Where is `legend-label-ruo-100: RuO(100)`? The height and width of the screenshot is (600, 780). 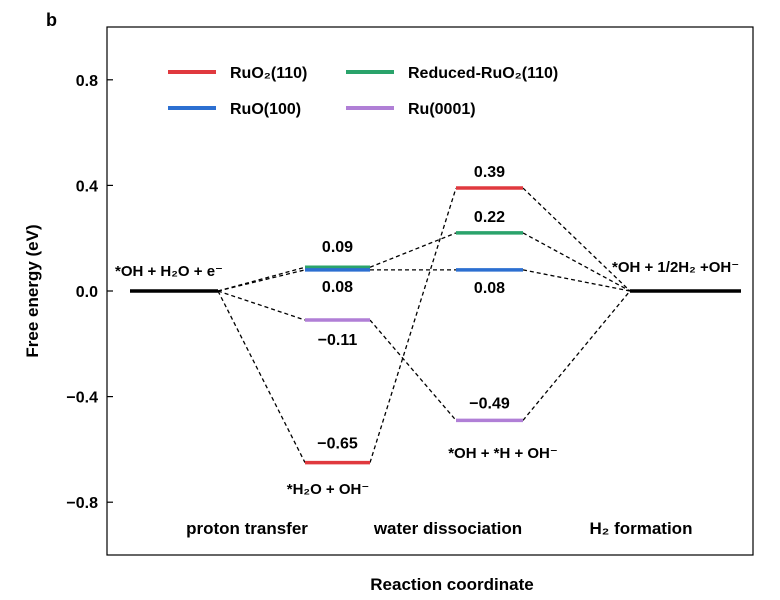
legend-label-ruo-100: RuO(100) is located at coordinates (265, 109).